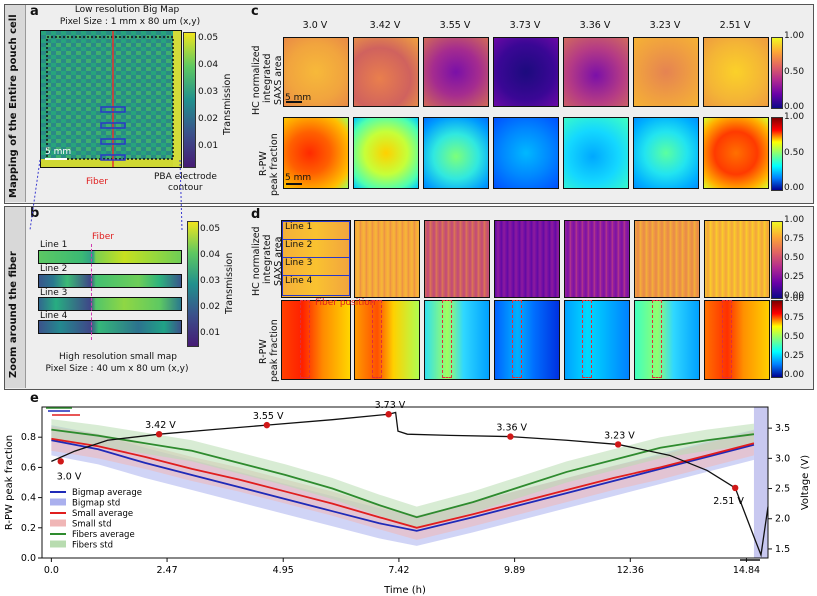 This screenshot has height=596, width=817. Describe the element at coordinates (665, 25) in the screenshot. I see `c-volt-6: 3.23 V` at that location.